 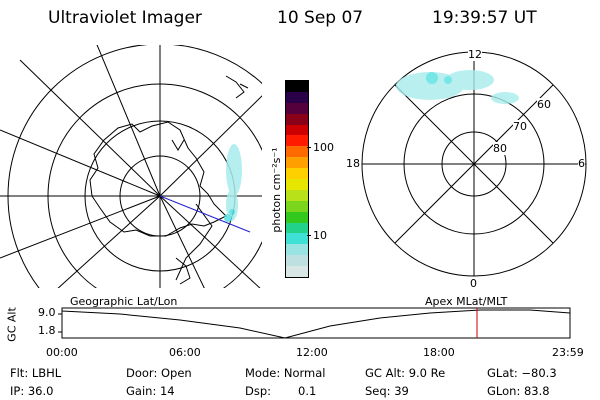 What do you see at coordinates (276, 190) in the screenshot?
I see `colorbar-unit-label: photon cm⁻²s⁻¹` at bounding box center [276, 190].